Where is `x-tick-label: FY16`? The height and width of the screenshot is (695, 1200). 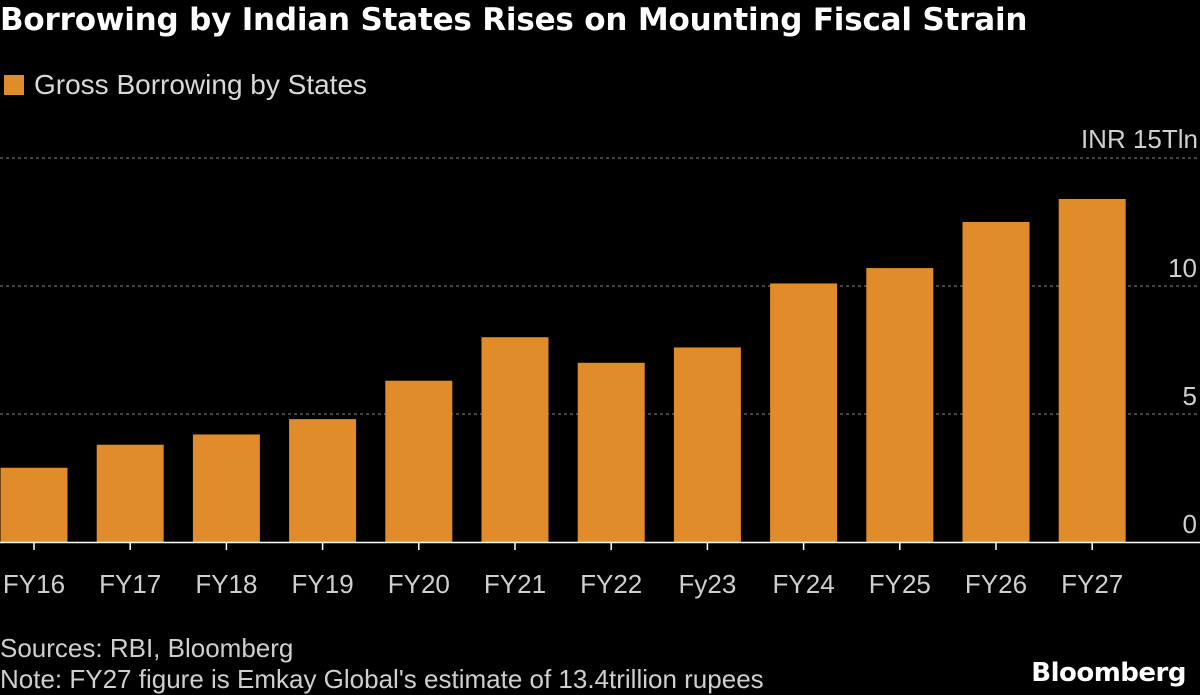 x-tick-label: FY16 is located at coordinates (34, 584).